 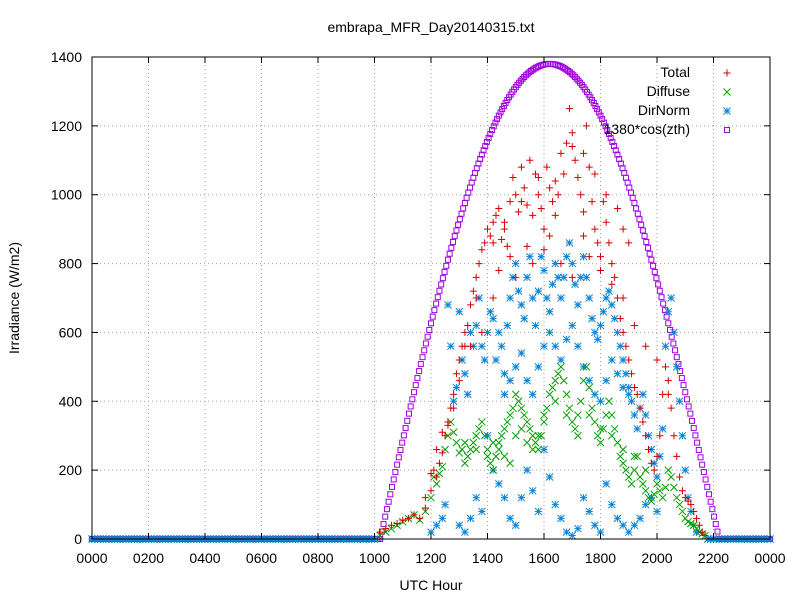 What do you see at coordinates (664, 110) in the screenshot?
I see `legend-label-dirnorm: DirNorm` at bounding box center [664, 110].